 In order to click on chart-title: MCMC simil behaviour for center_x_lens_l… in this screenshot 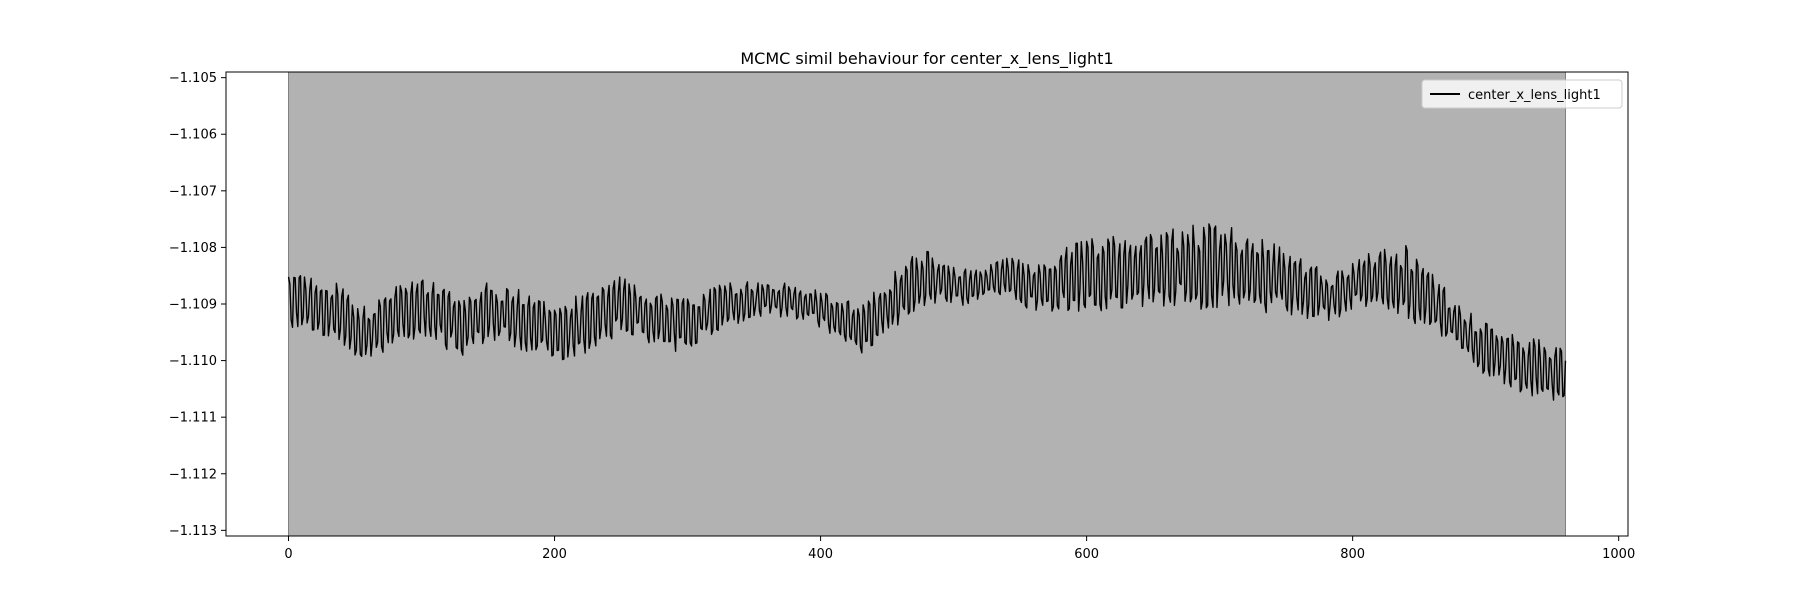, I will do `click(926, 59)`.